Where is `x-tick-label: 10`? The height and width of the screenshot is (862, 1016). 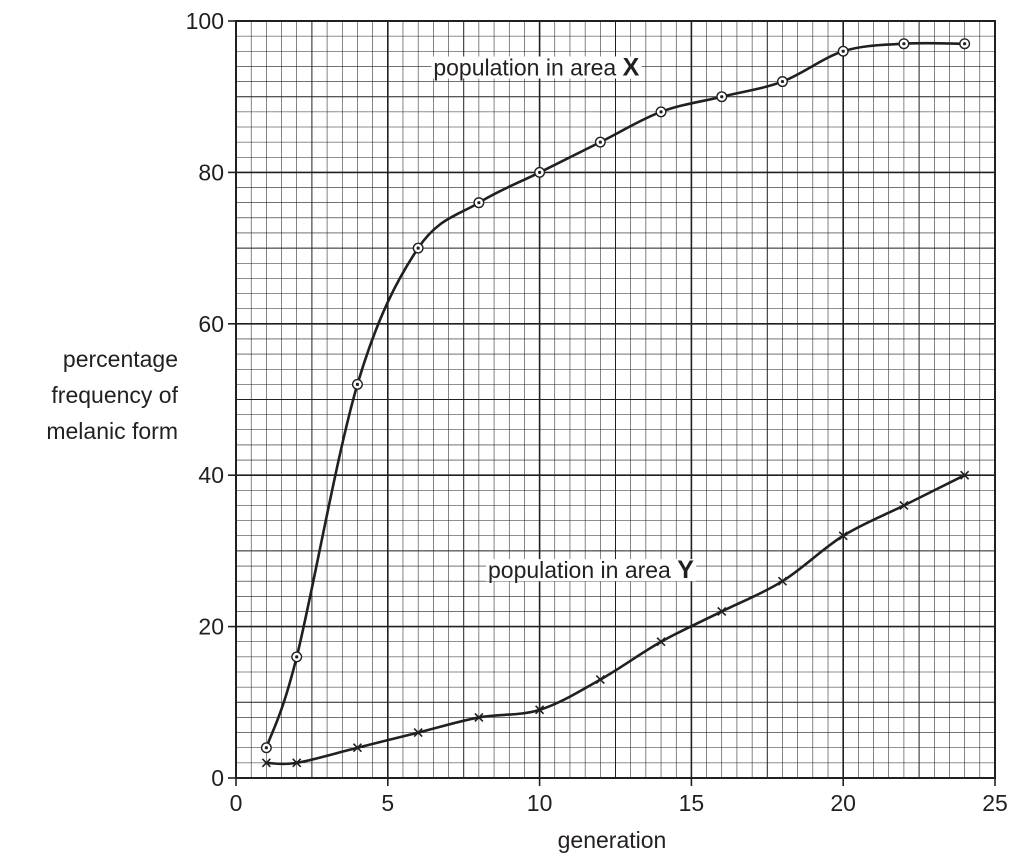 x-tick-label: 10 is located at coordinates (540, 803).